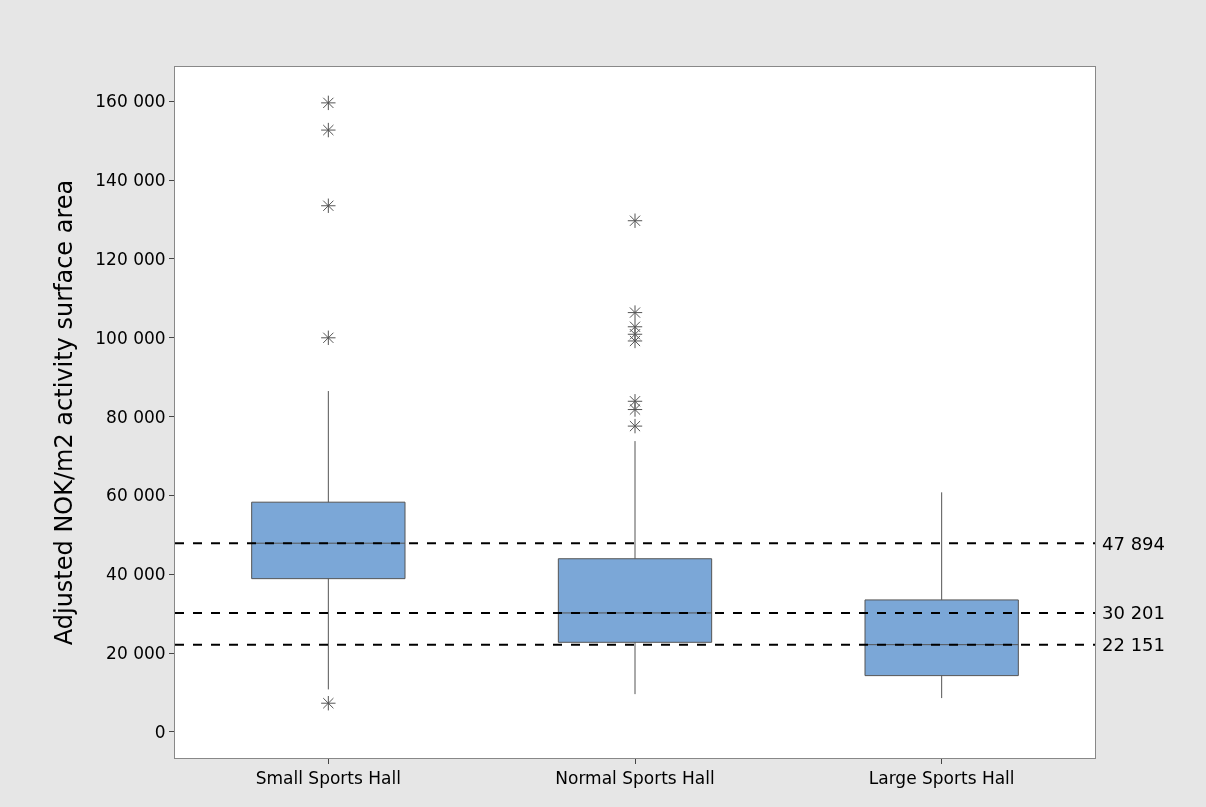  I want to click on y-axis-title: Adjusted NOK/m2 activity surface area, so click(64, 412).